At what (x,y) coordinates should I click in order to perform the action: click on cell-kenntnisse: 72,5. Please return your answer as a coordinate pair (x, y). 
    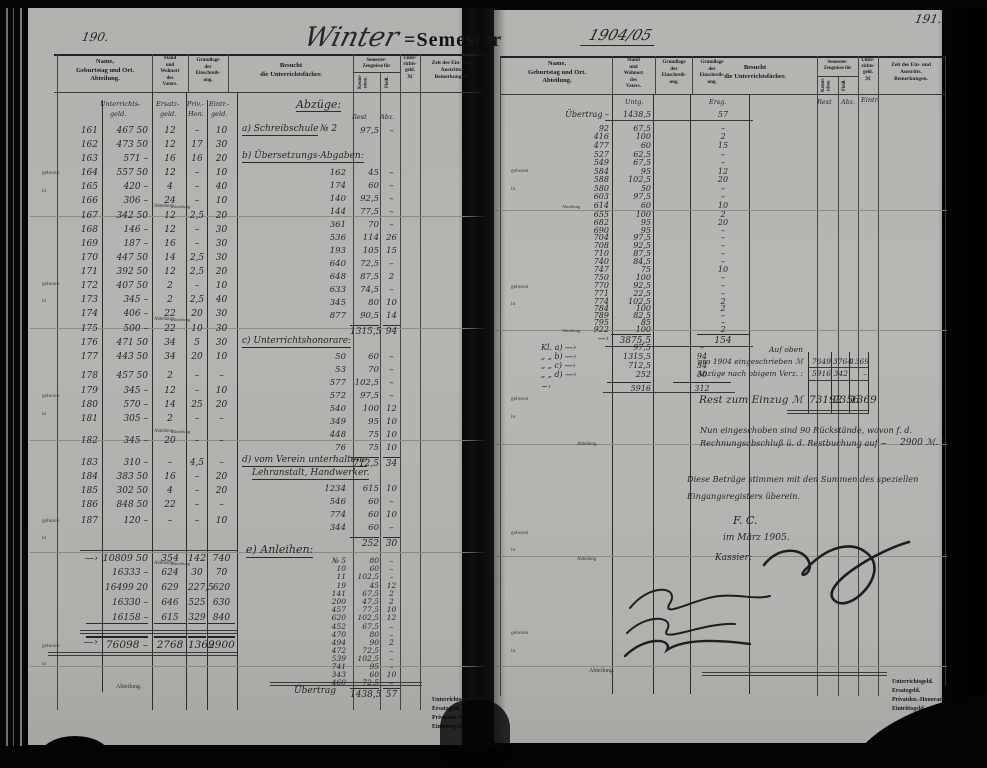
    Looking at the image, I should click on (370, 682).